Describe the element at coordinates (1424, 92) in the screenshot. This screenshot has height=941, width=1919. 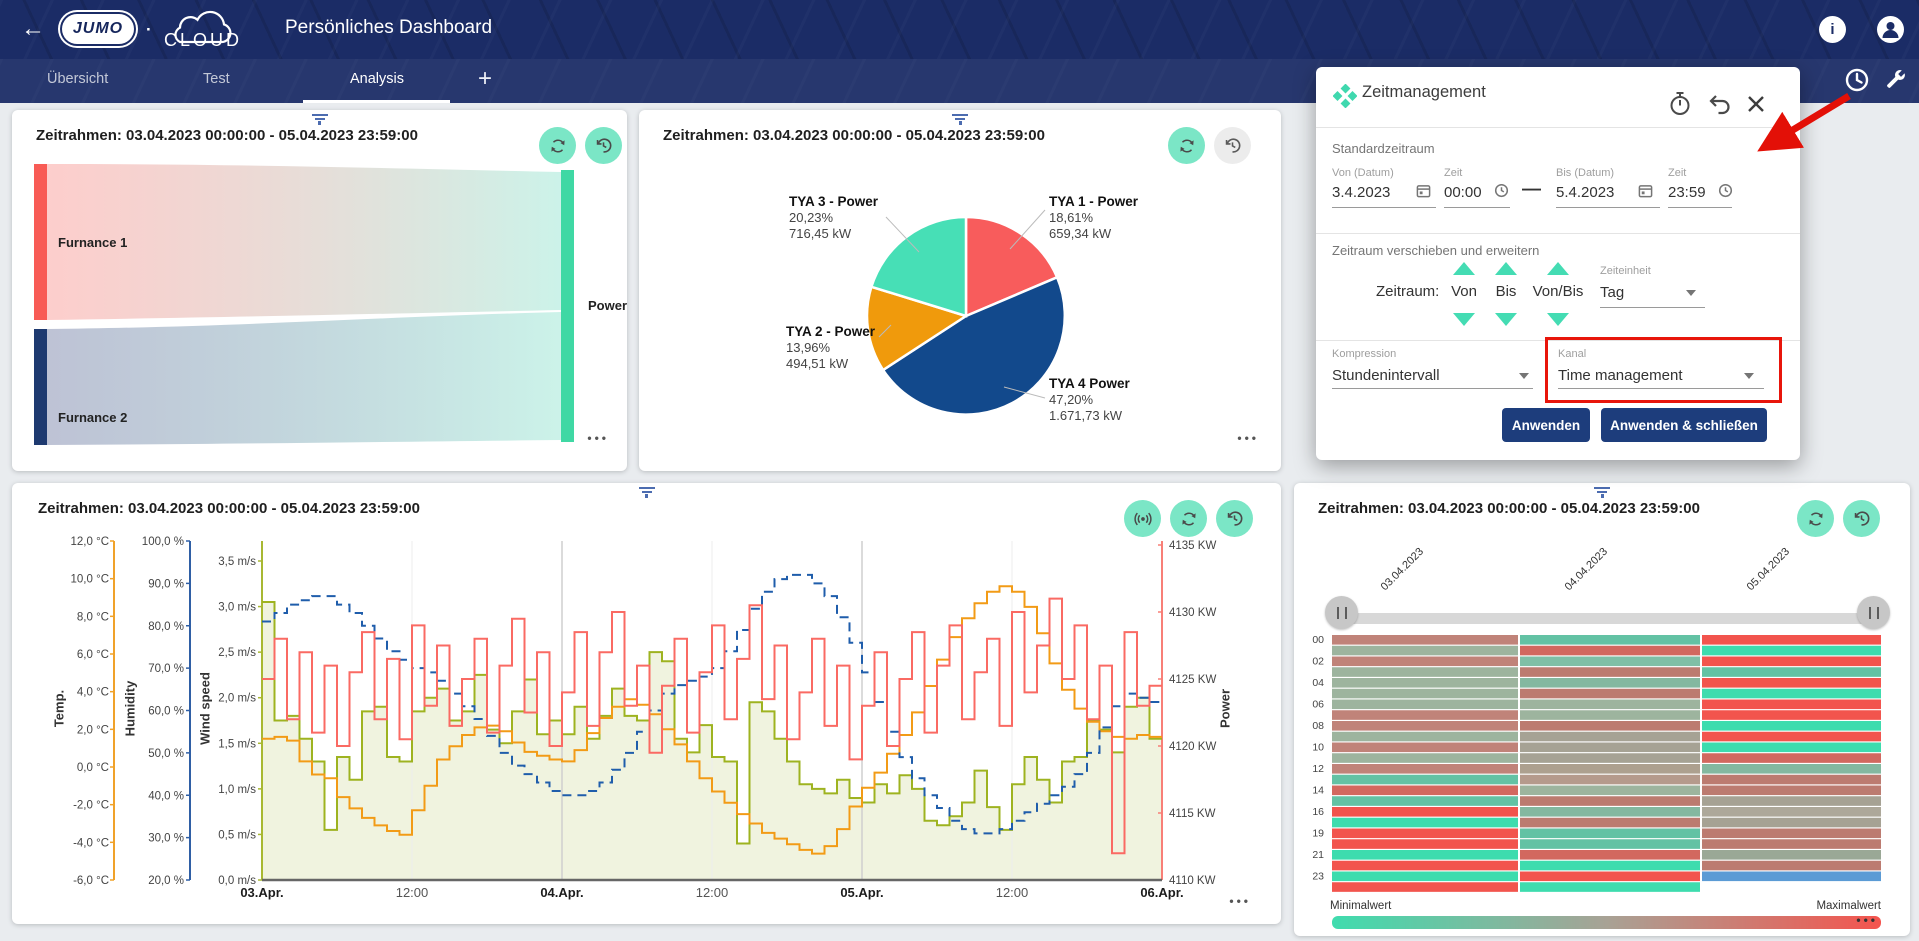
I see `dialog-title: Zeitmanagement` at that location.